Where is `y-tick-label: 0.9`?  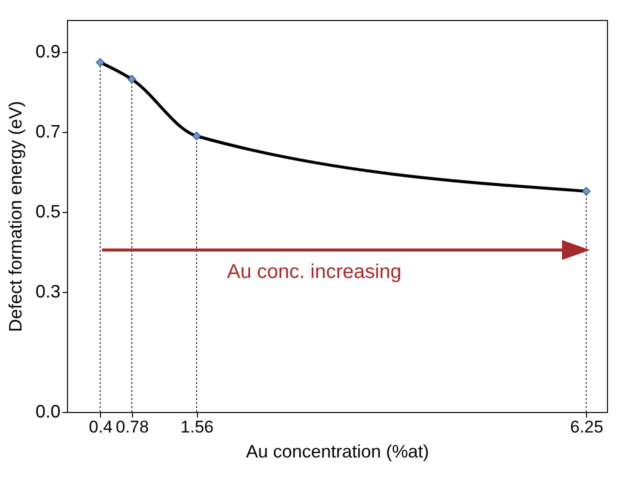
y-tick-label: 0.9 is located at coordinates (47, 52).